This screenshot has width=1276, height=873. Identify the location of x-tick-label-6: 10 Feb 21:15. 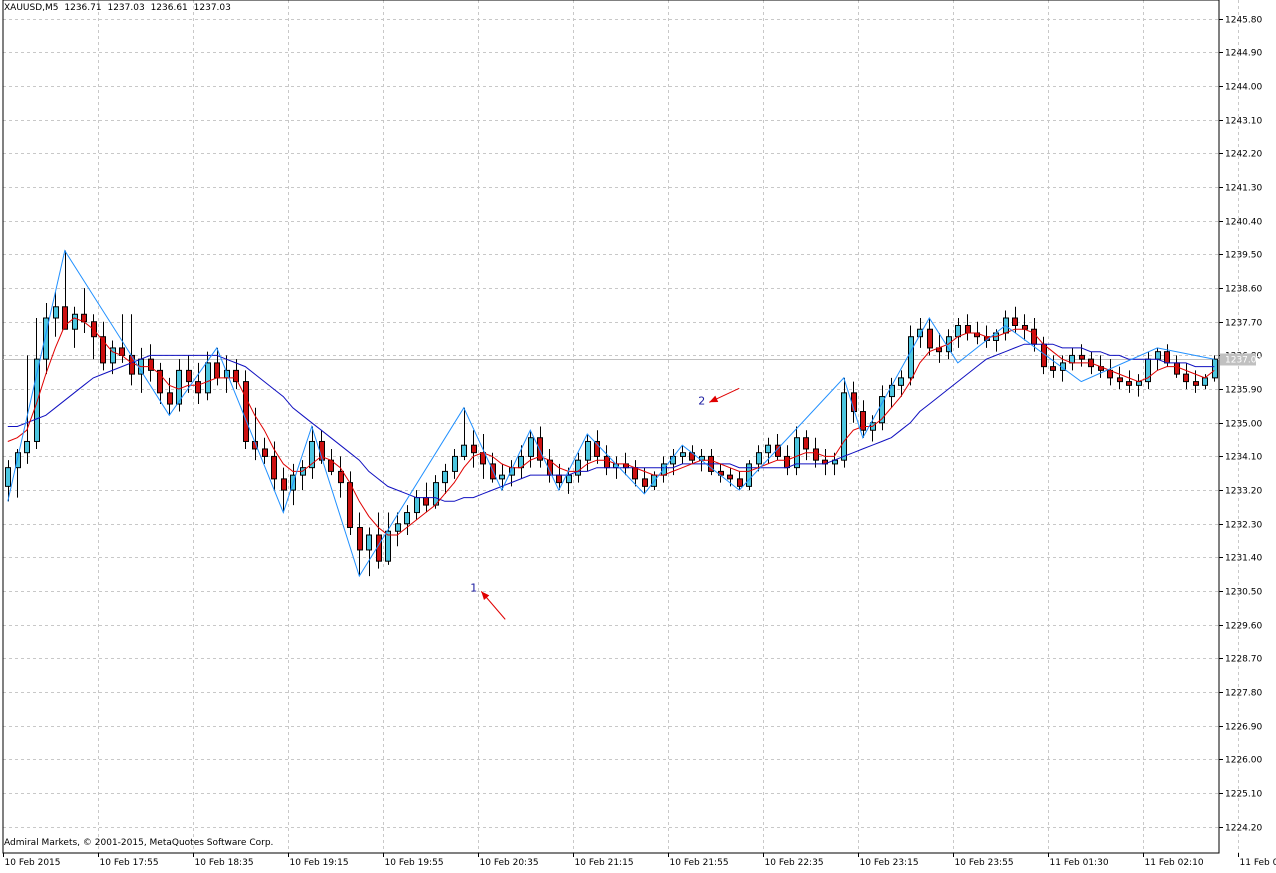
(604, 863).